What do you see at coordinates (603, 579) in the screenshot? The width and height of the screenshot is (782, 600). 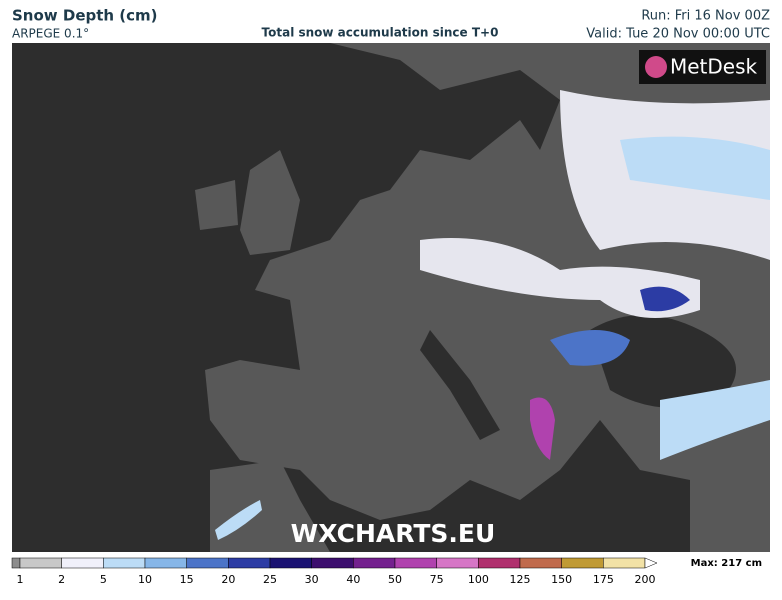 I see `colorbar-tick-label: 175` at bounding box center [603, 579].